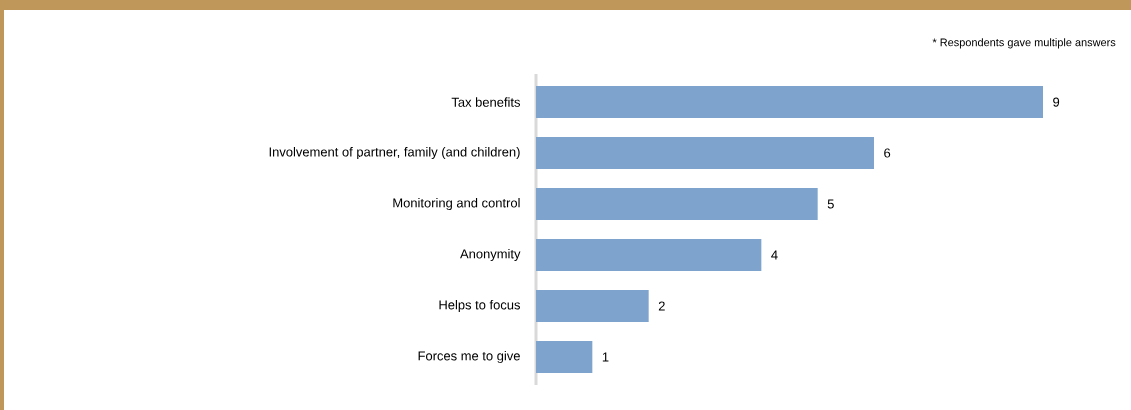  What do you see at coordinates (469, 356) in the screenshot?
I see `y-tick-label: Forces me to give` at bounding box center [469, 356].